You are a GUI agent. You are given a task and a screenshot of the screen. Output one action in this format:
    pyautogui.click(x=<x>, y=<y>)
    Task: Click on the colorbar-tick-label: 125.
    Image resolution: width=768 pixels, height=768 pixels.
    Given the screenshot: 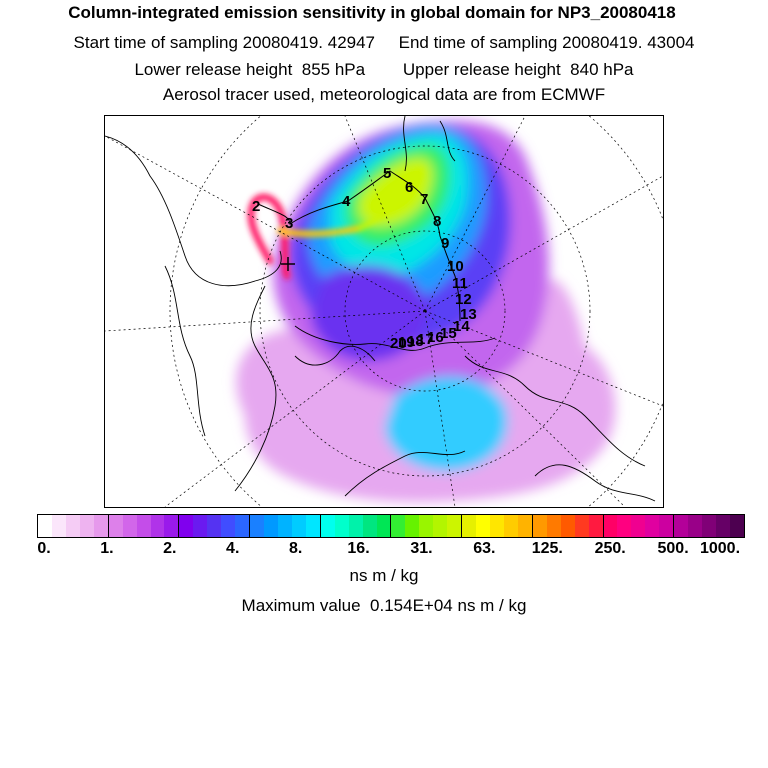 What is the action you would take?
    pyautogui.click(x=547, y=548)
    